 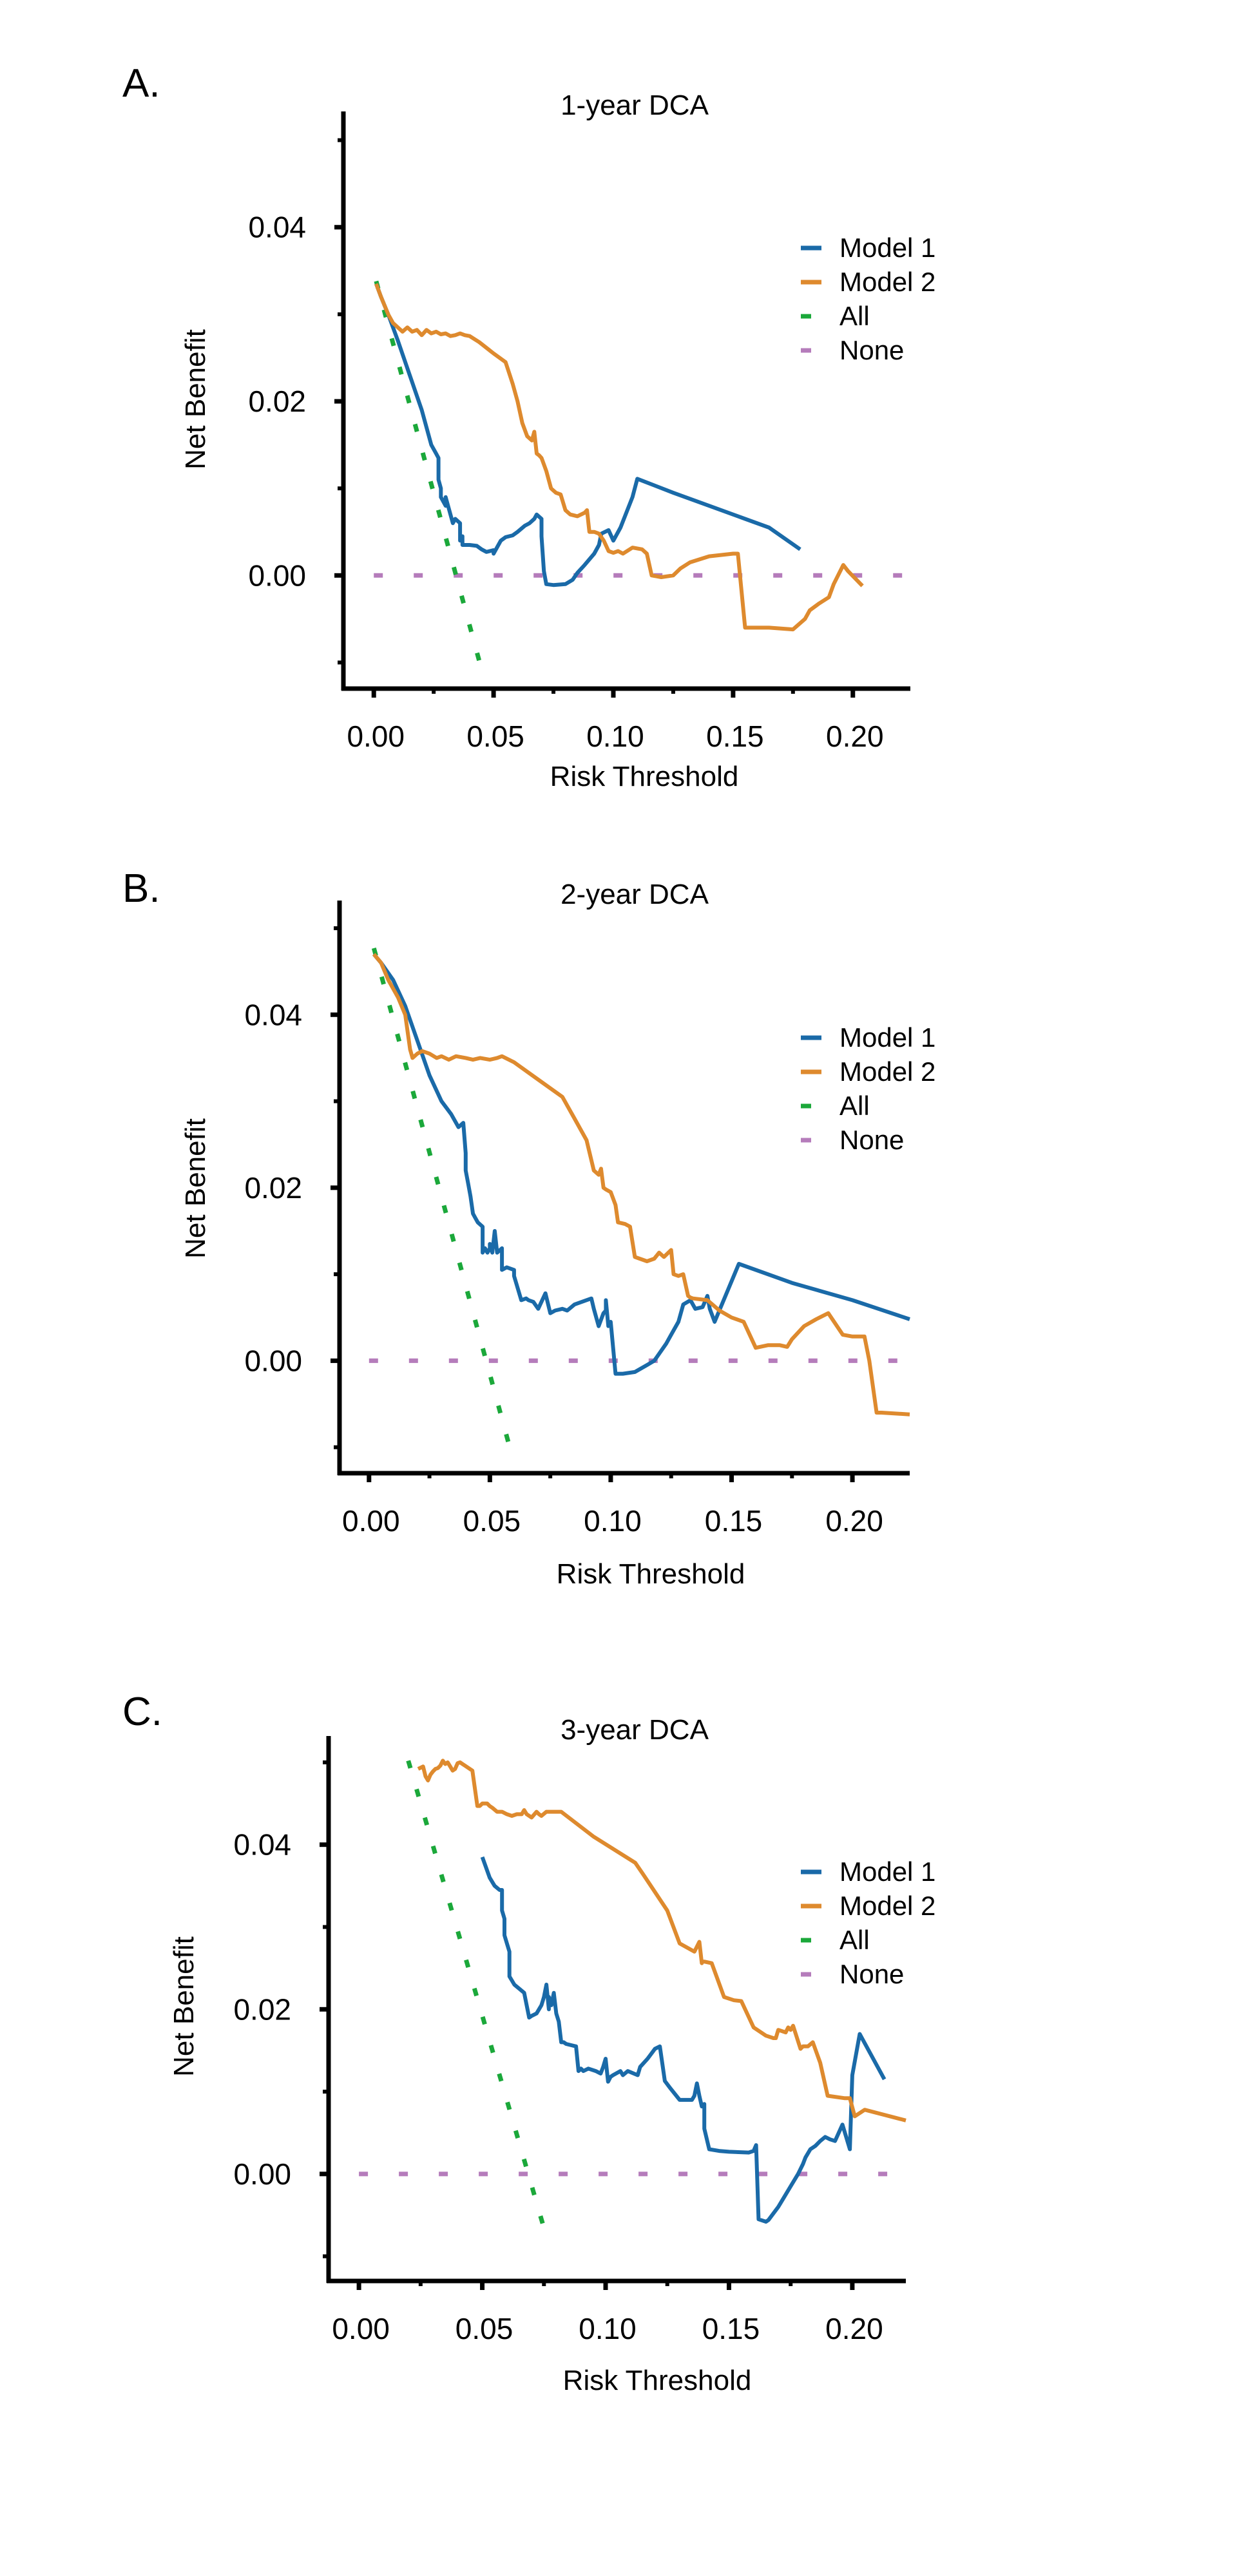 I want to click on panel-letter: B., so click(x=141, y=888).